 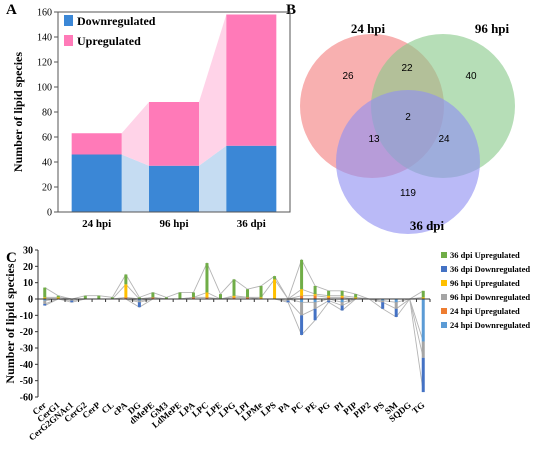 I want to click on bar-36-dpi-upregulated-pg, so click(x=329, y=293).